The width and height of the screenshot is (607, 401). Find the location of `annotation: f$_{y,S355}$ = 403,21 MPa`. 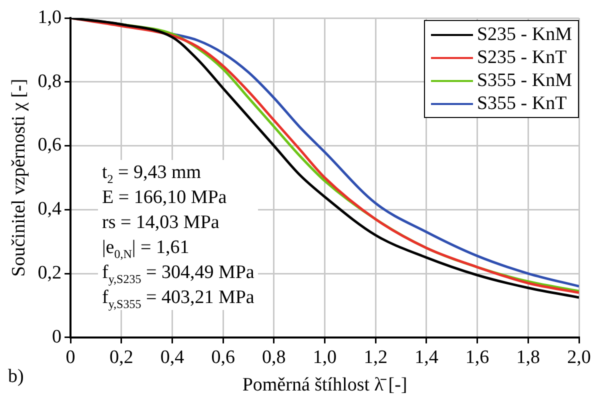

annotation: f$_{y,S355}$ = 403,21 MPa is located at coordinates (178, 298).